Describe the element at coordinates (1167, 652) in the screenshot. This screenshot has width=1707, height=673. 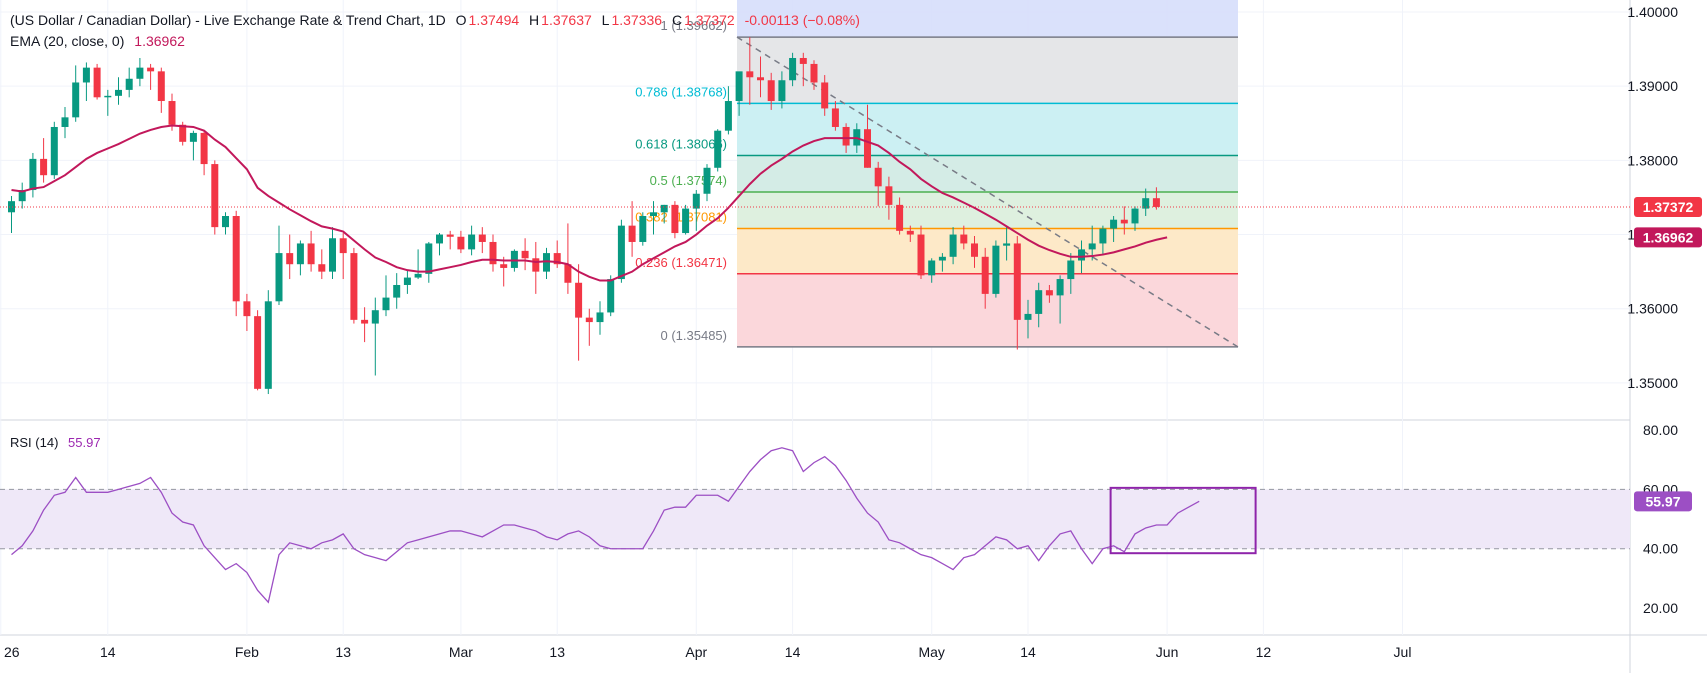
I see `time-tick-label: Jun` at that location.